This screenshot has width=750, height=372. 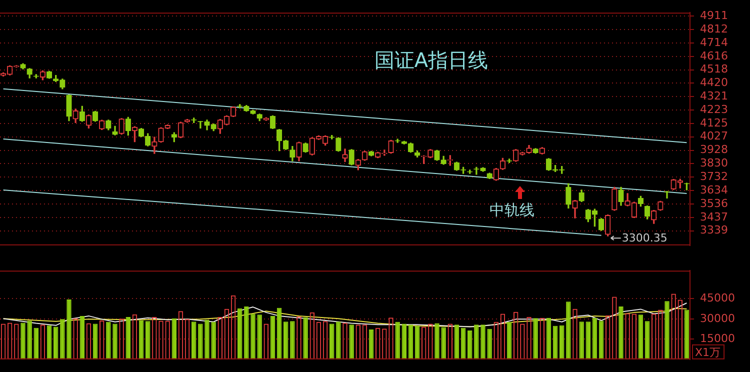 I want to click on y-tick-label: 30000, so click(x=717, y=318).